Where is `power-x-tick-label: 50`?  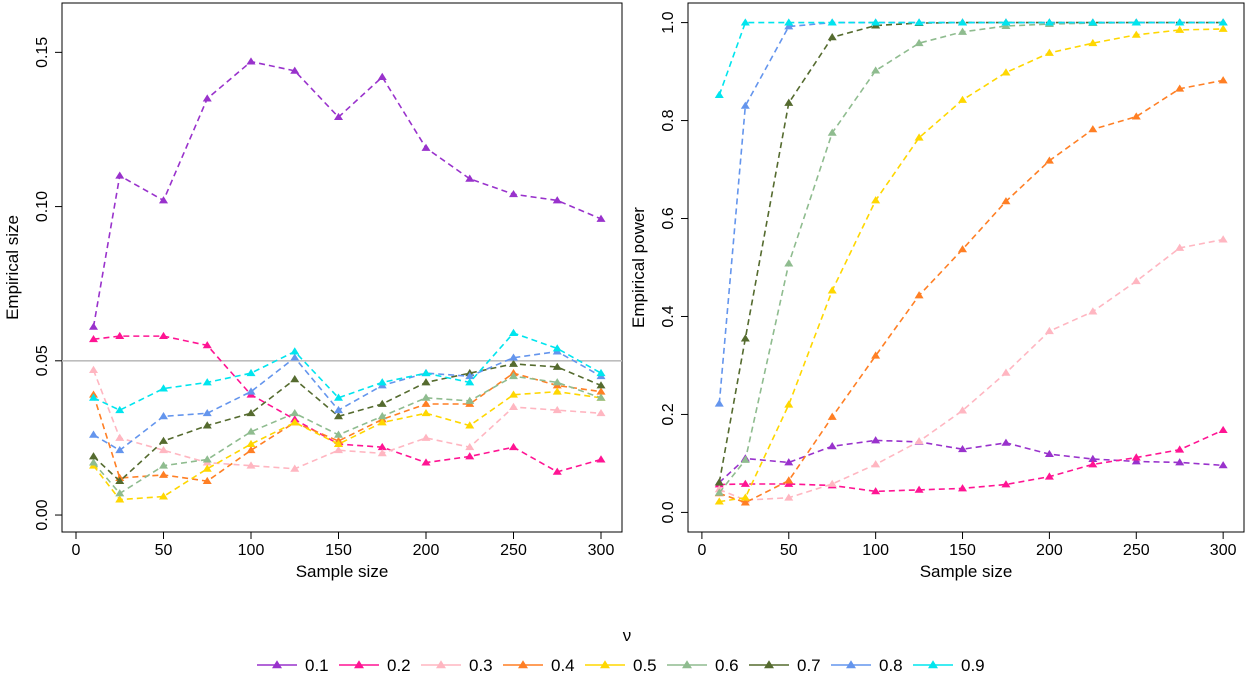 power-x-tick-label: 50 is located at coordinates (789, 550).